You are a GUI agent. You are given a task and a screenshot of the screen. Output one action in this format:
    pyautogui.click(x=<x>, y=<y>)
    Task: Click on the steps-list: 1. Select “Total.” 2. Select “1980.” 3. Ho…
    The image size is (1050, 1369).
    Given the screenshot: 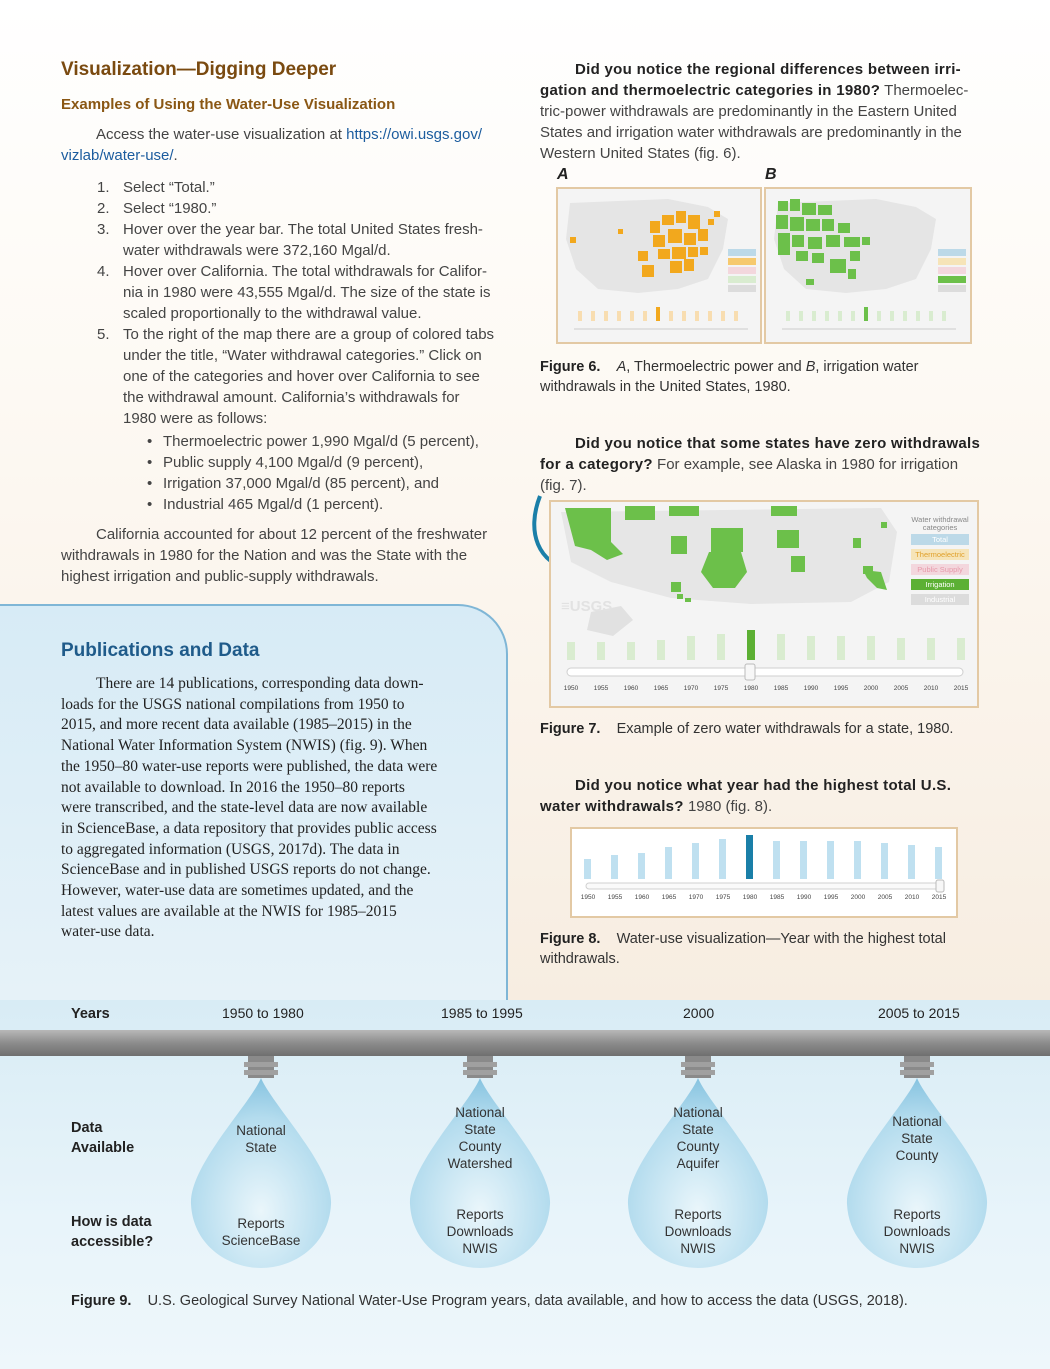 What is the action you would take?
    pyautogui.click(x=291, y=303)
    